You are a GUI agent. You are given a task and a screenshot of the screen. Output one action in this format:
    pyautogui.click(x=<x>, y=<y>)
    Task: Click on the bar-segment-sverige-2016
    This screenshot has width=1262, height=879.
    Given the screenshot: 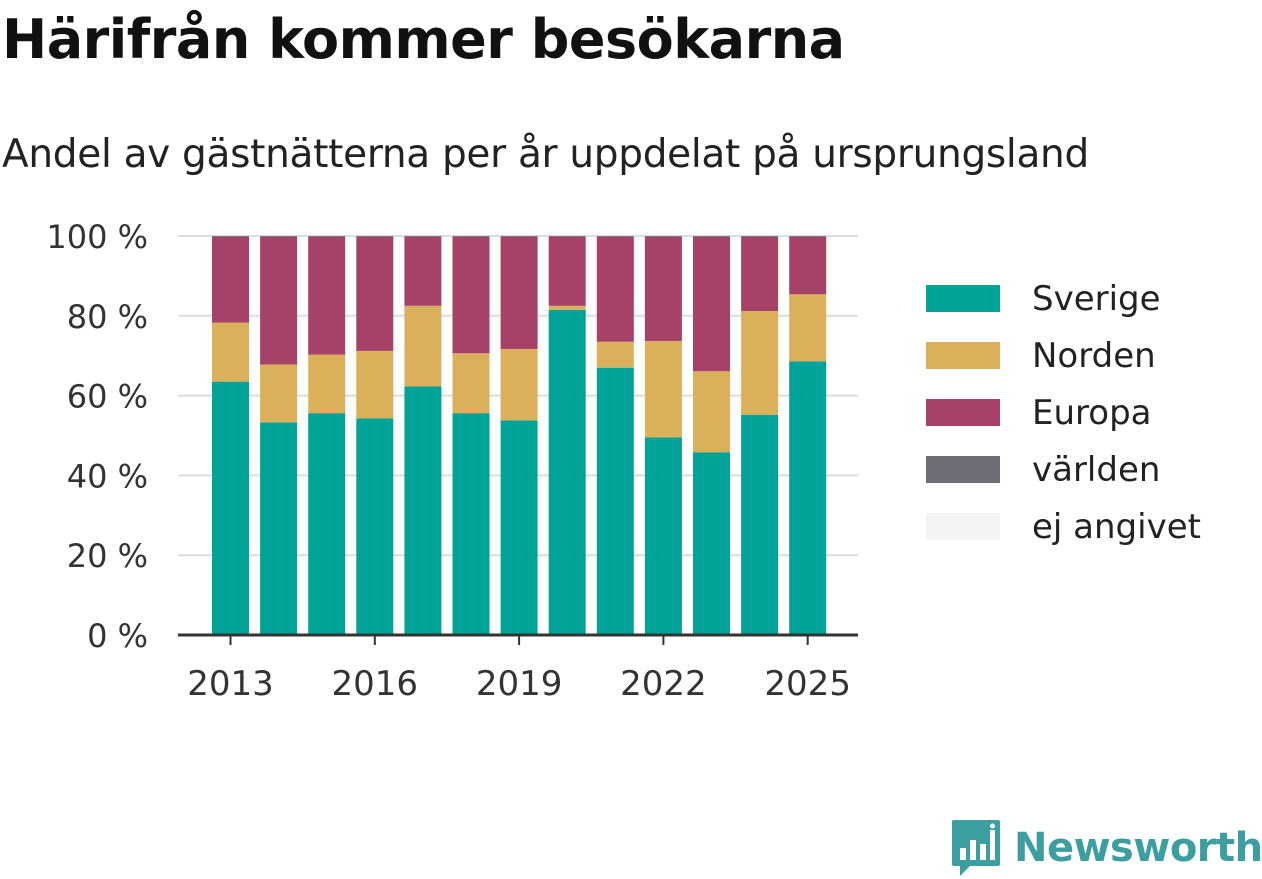 What is the action you would take?
    pyautogui.click(x=375, y=526)
    